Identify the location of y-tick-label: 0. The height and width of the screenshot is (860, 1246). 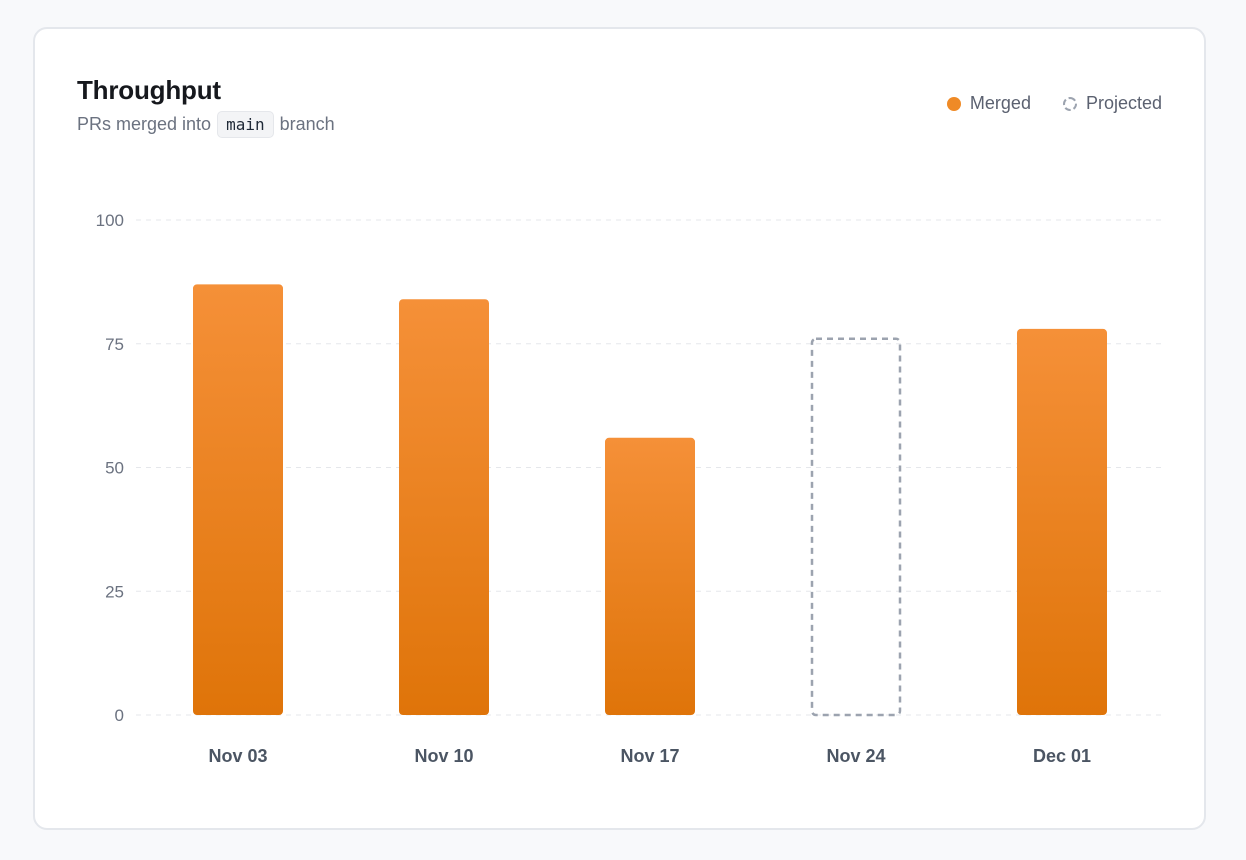
(119, 715).